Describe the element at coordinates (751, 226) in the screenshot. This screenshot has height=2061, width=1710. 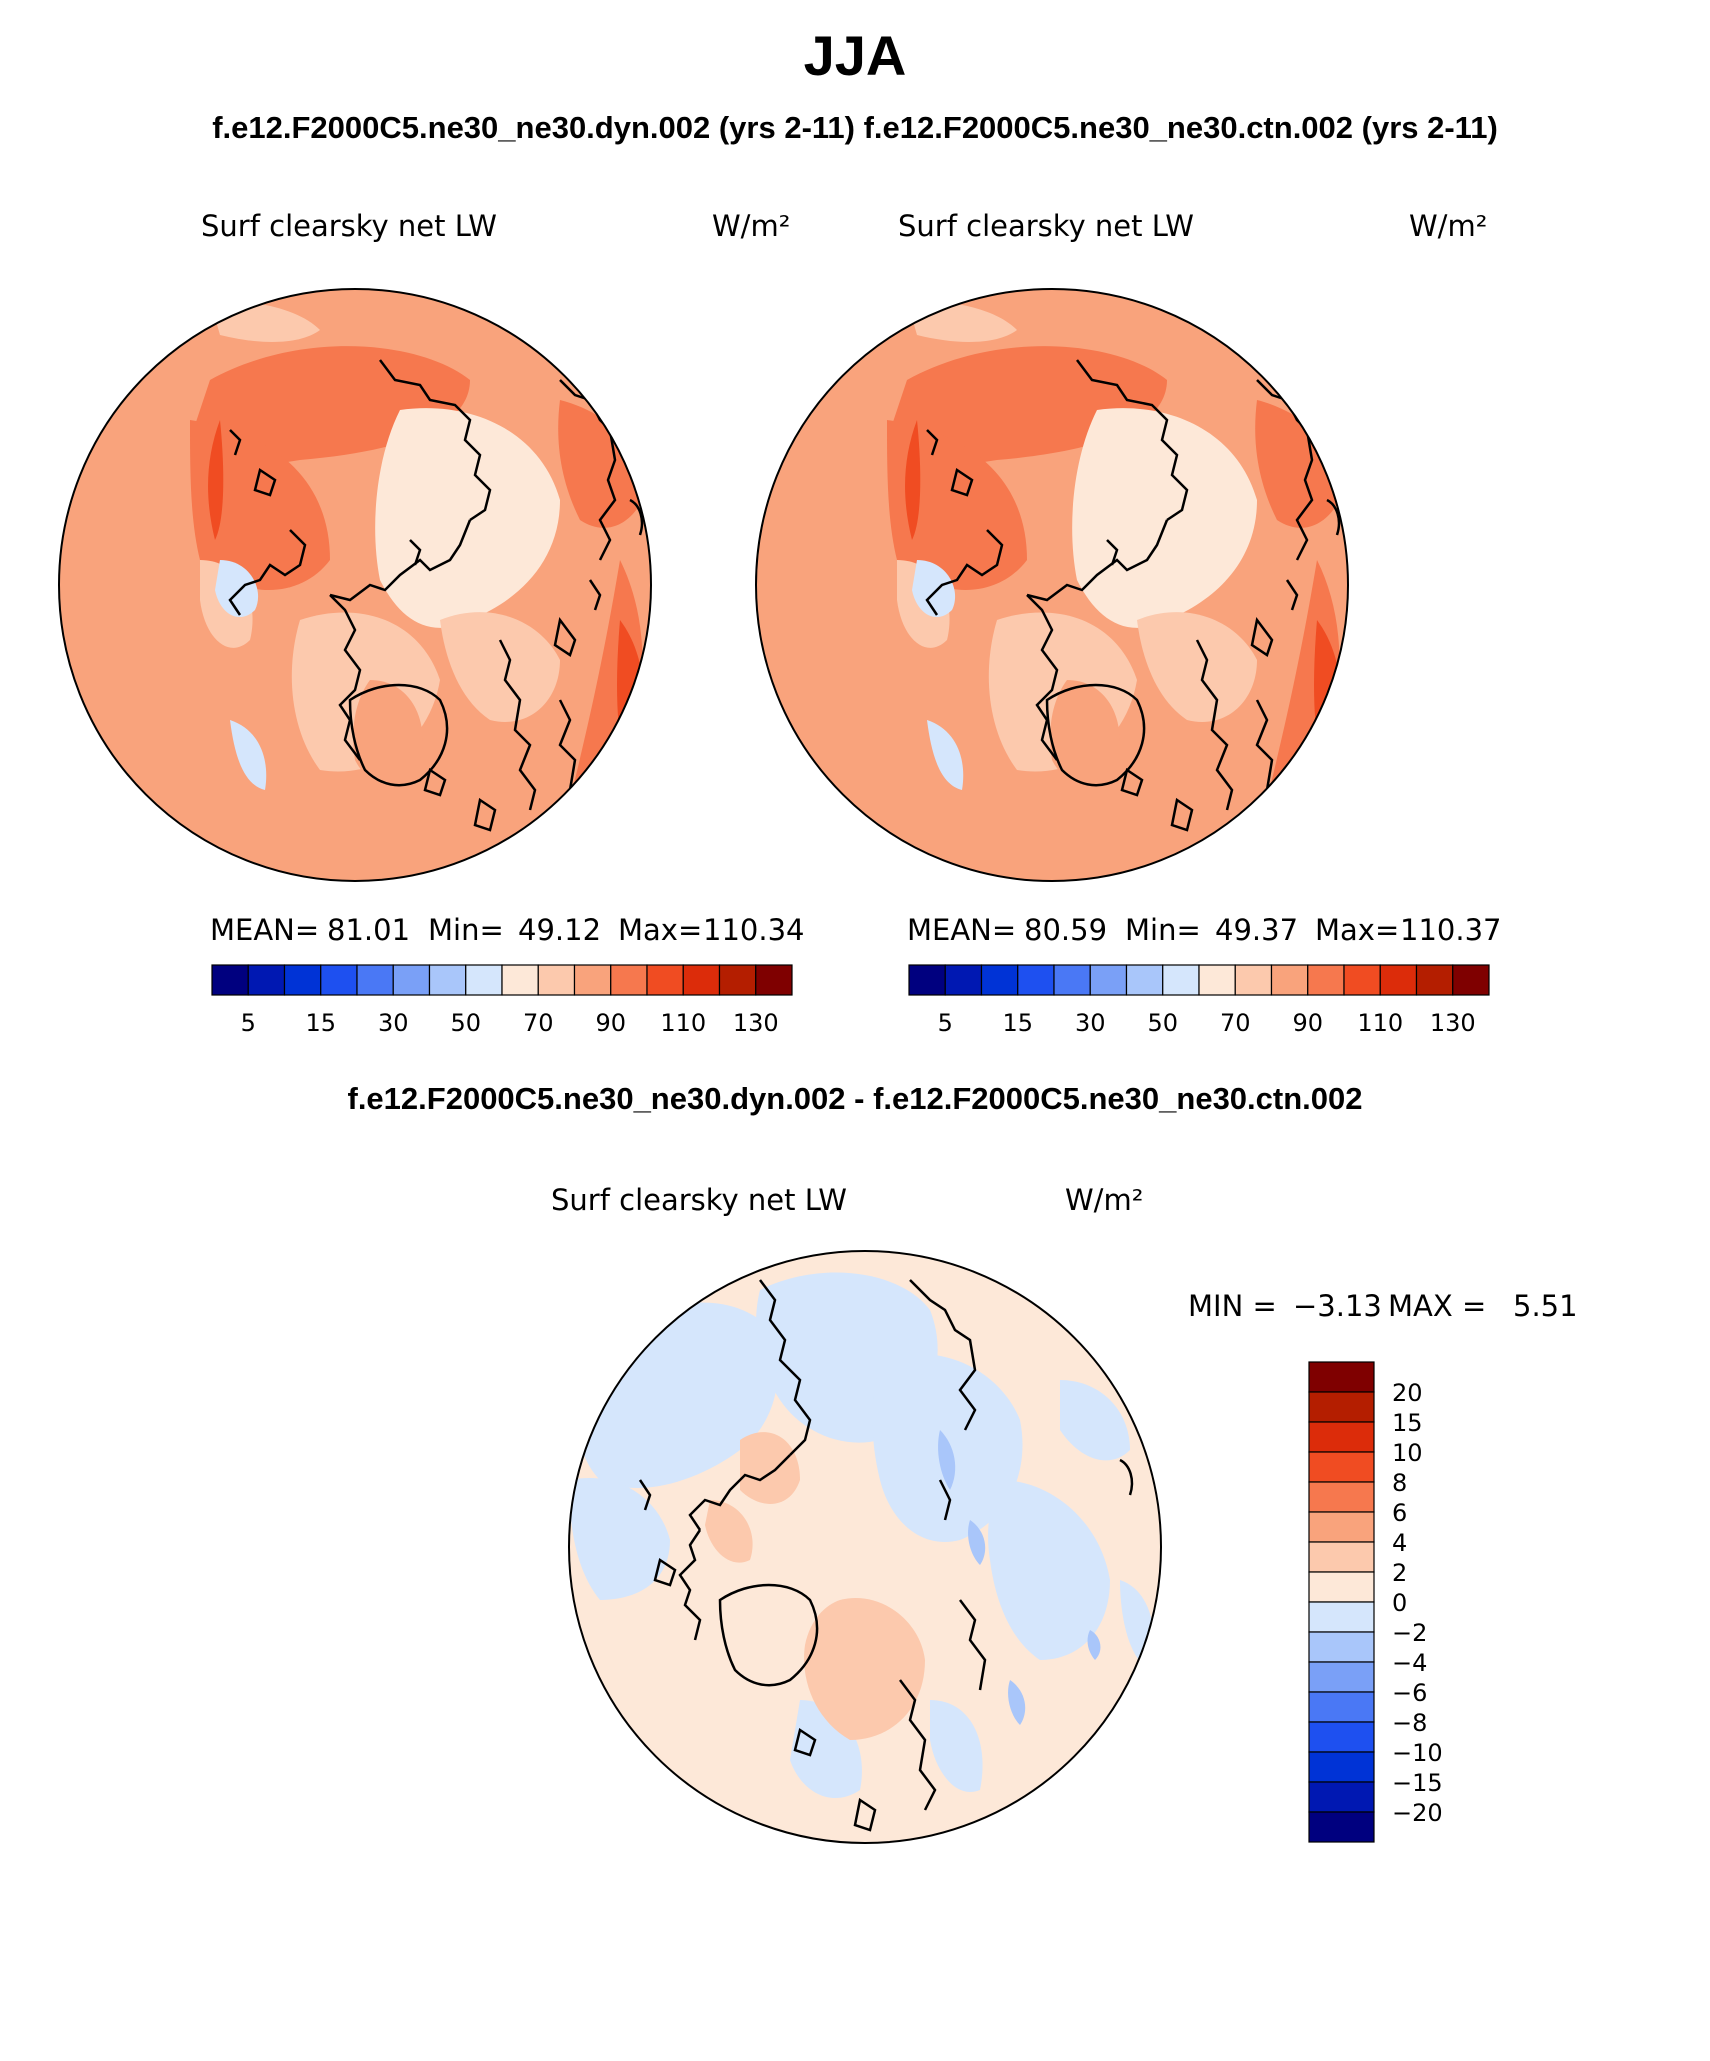
I see `map-dyn-units-label: W/m²` at that location.